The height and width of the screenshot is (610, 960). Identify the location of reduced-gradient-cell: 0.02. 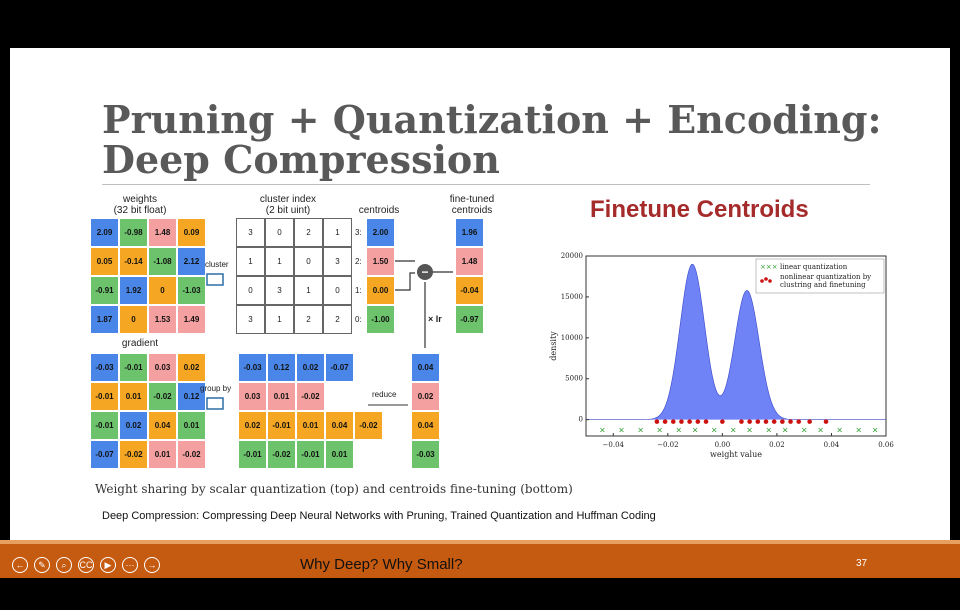
(425, 396).